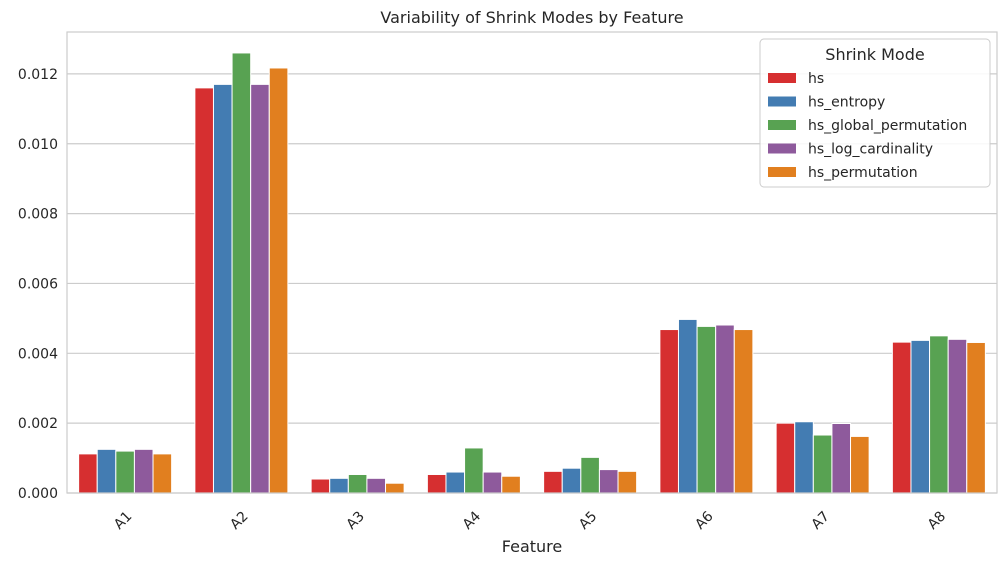  I want to click on bar-hs_entropy-A8, so click(920, 416).